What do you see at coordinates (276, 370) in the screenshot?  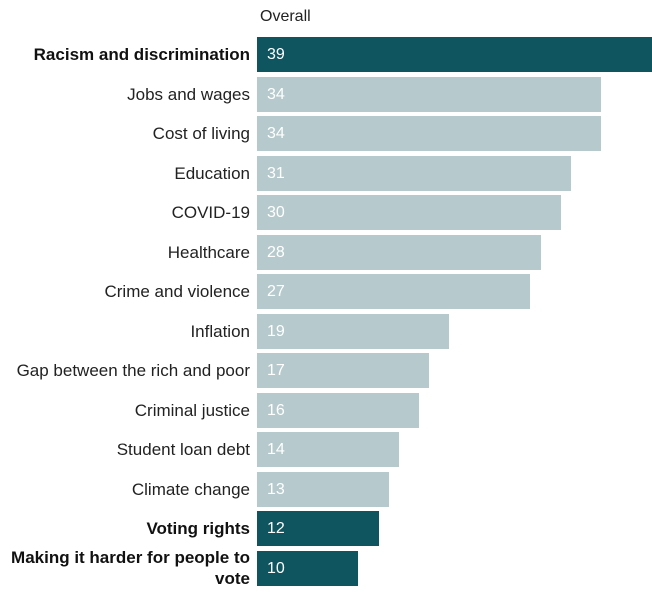 I see `bar-value-label: 17` at bounding box center [276, 370].